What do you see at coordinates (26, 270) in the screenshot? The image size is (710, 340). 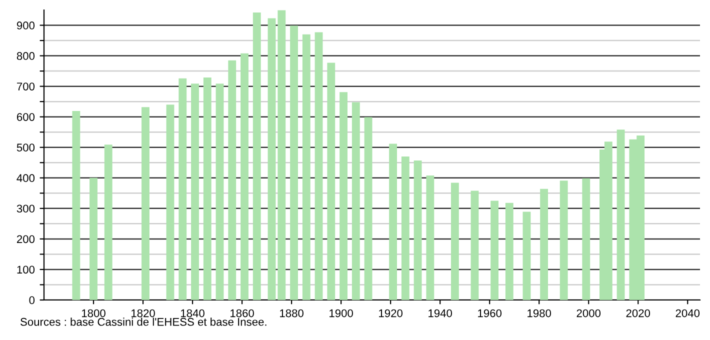 I see `y-tick-label: 100` at bounding box center [26, 270].